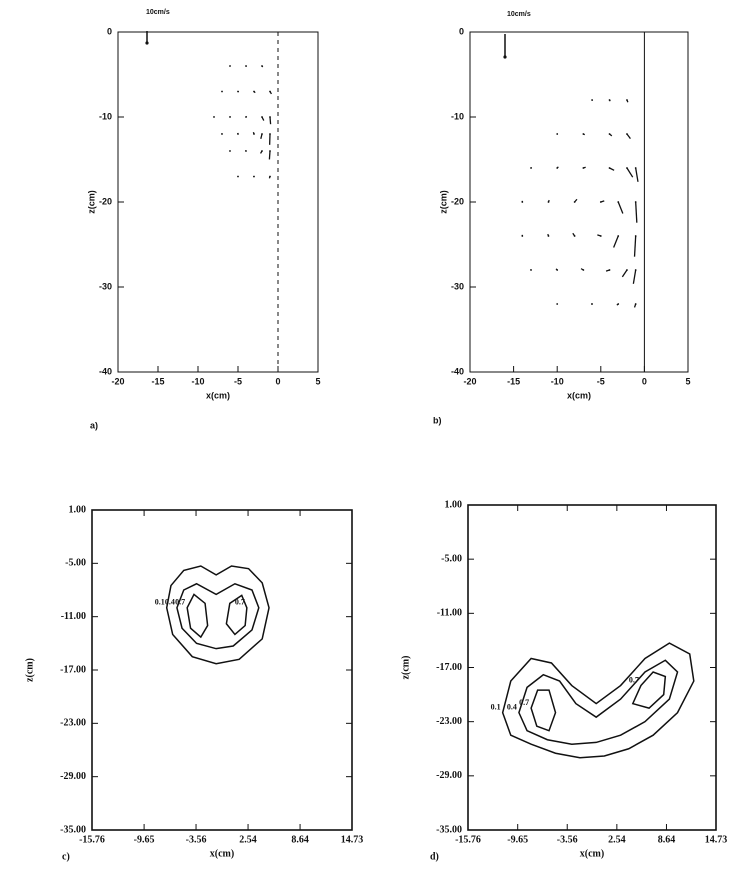  Describe the element at coordinates (434, 856) in the screenshot. I see `panel-label: d)` at that location.